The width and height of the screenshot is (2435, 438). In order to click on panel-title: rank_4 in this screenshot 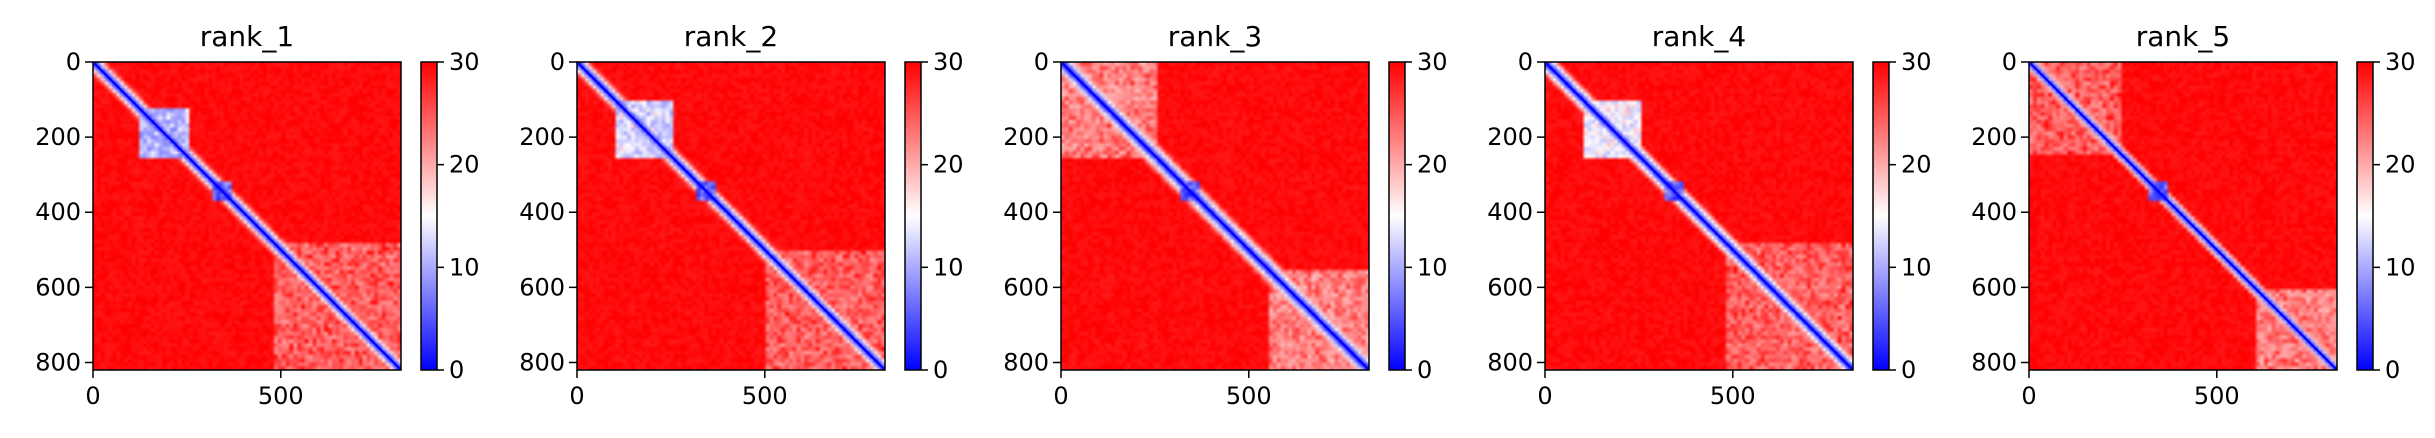, I will do `click(1699, 36)`.